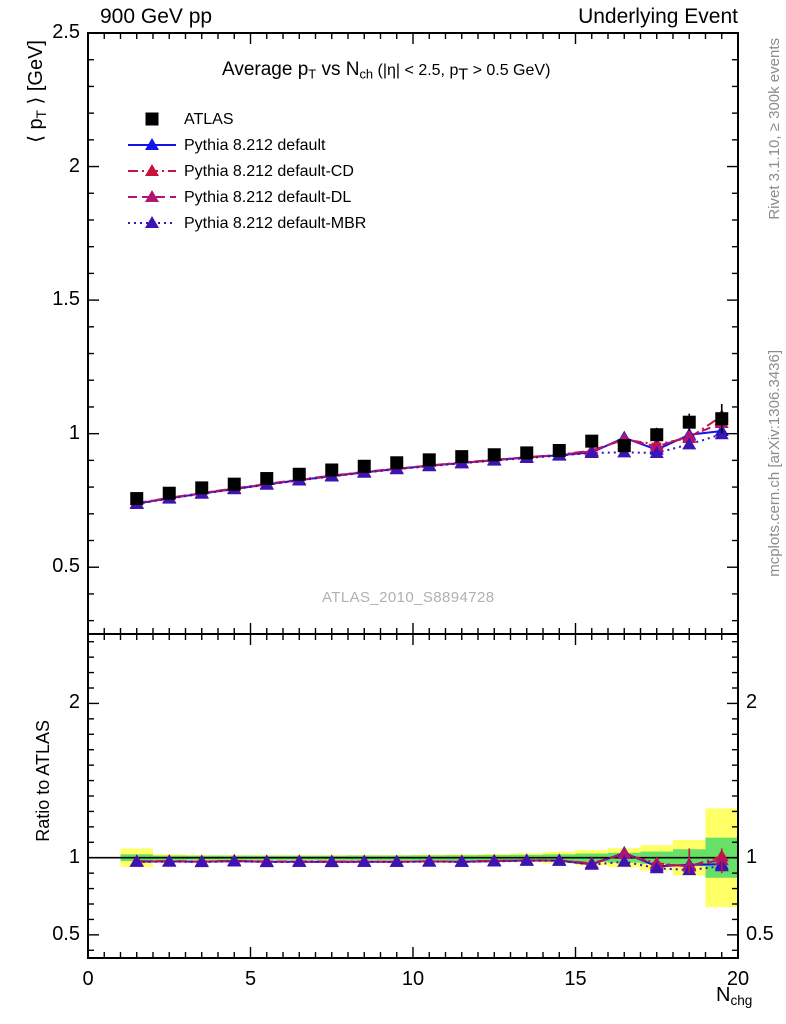  I want to click on ratio-ytick-label: 1, so click(74, 856).